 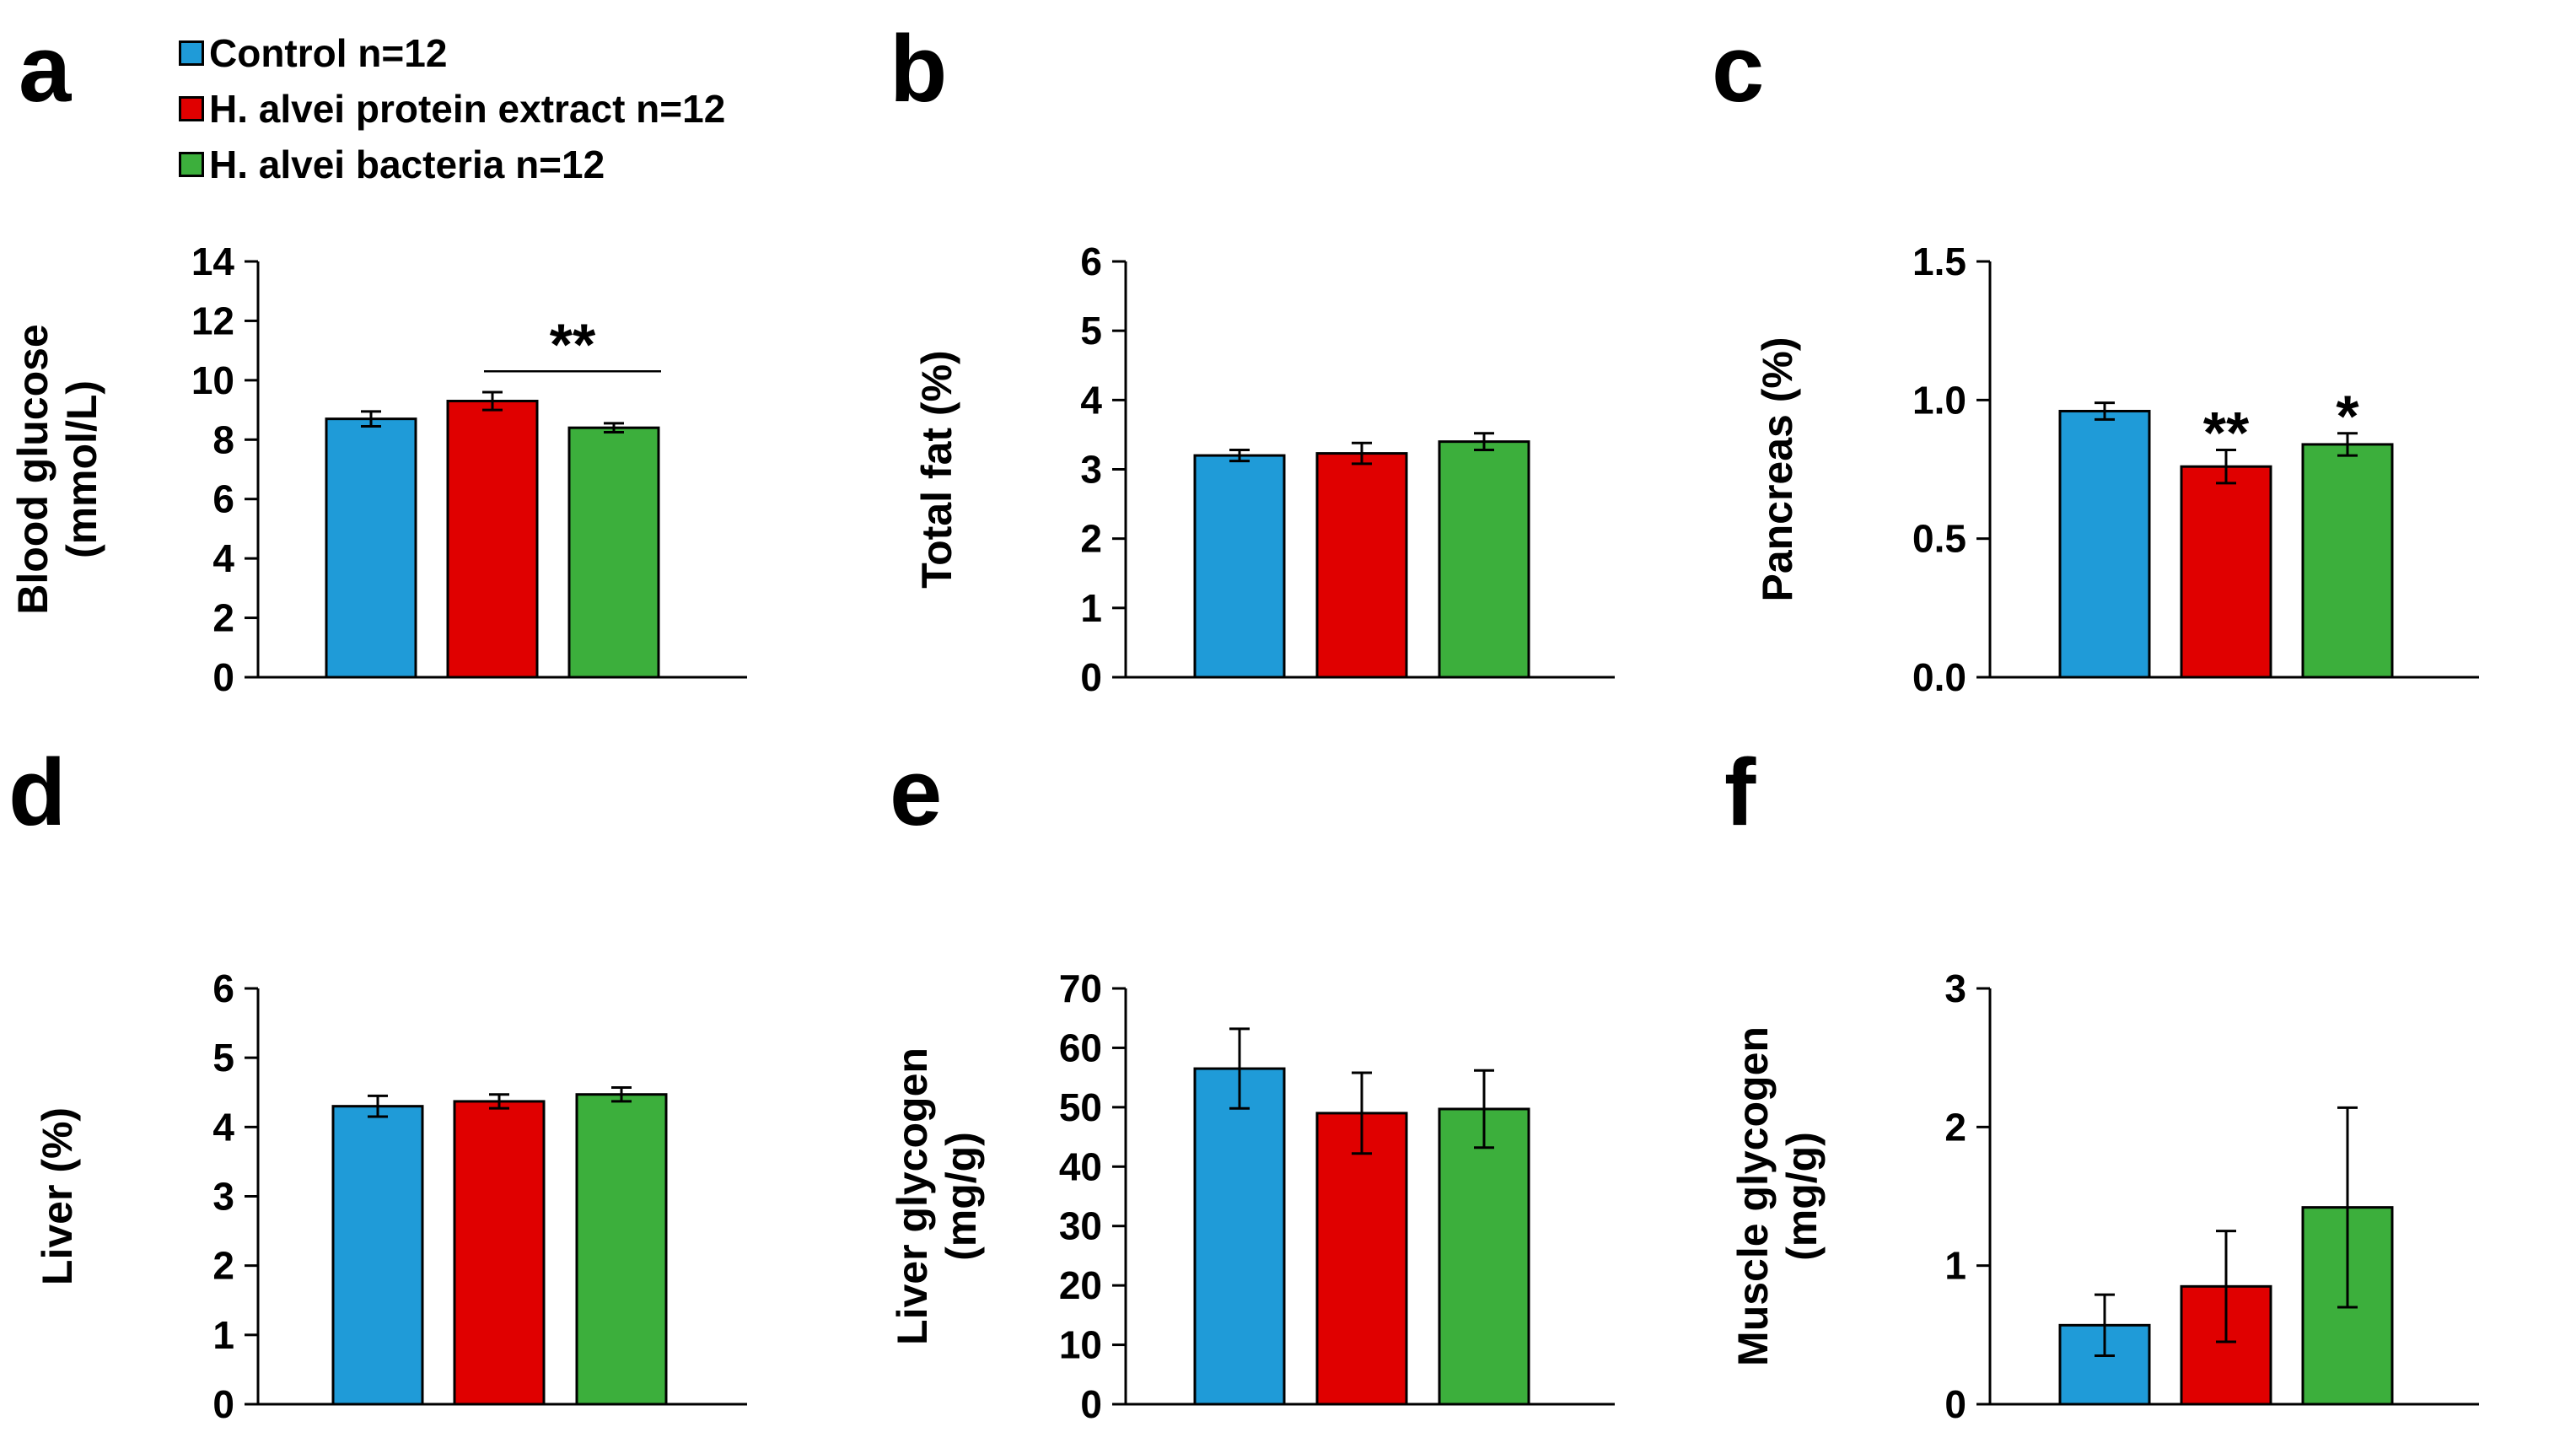 What do you see at coordinates (191, 109) in the screenshot?
I see `legend-swatch-protein-extract` at bounding box center [191, 109].